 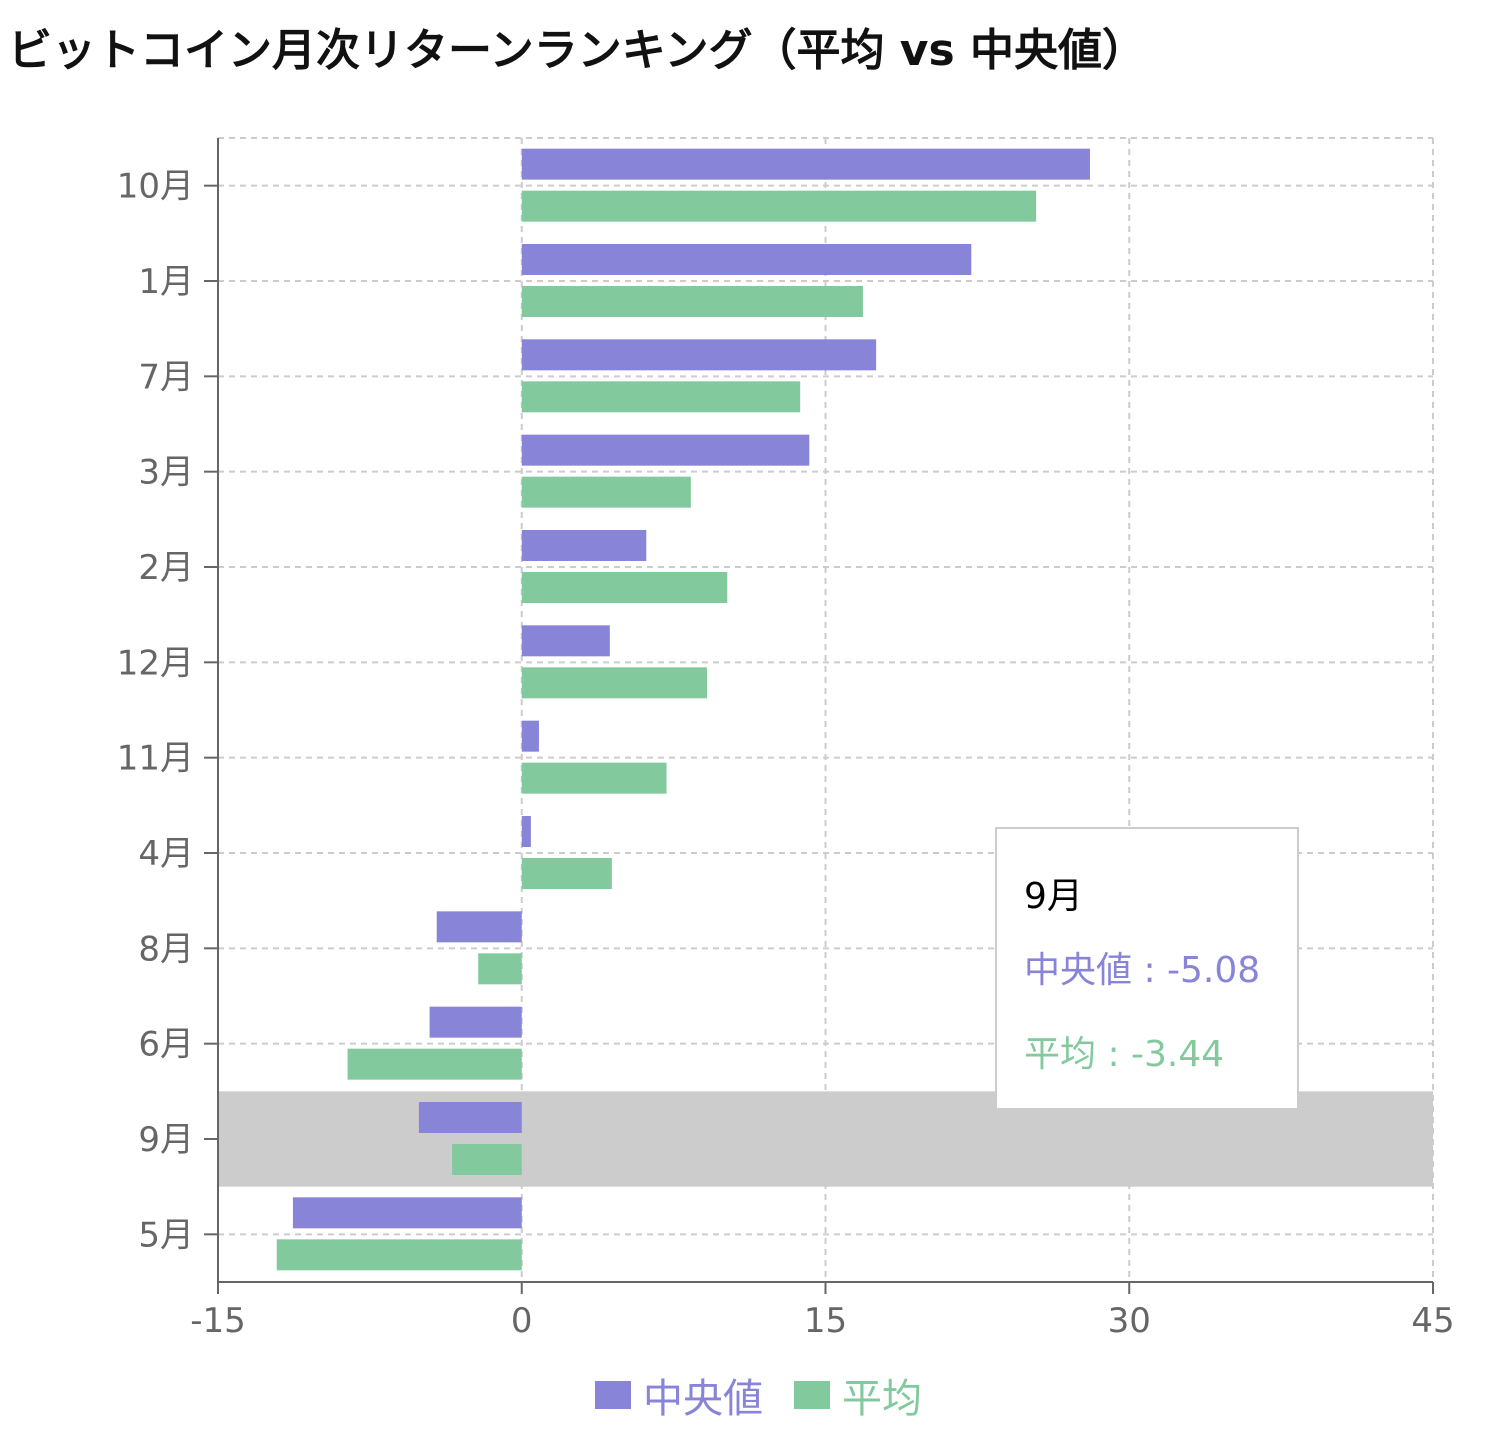 I want to click on legend-item-median: 中央値, so click(x=679, y=1396).